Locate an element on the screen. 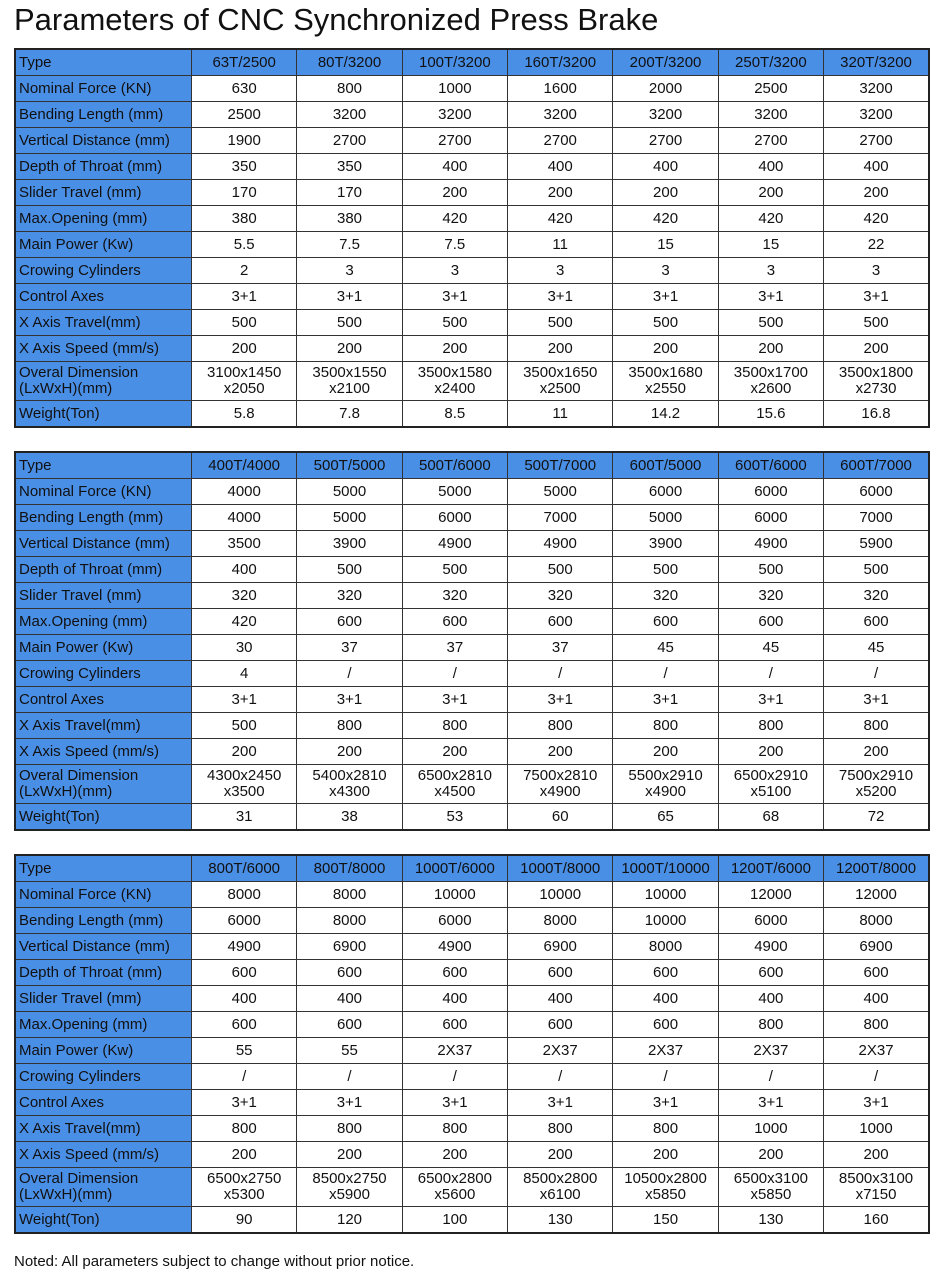  table-cell: 15 is located at coordinates (665, 244).